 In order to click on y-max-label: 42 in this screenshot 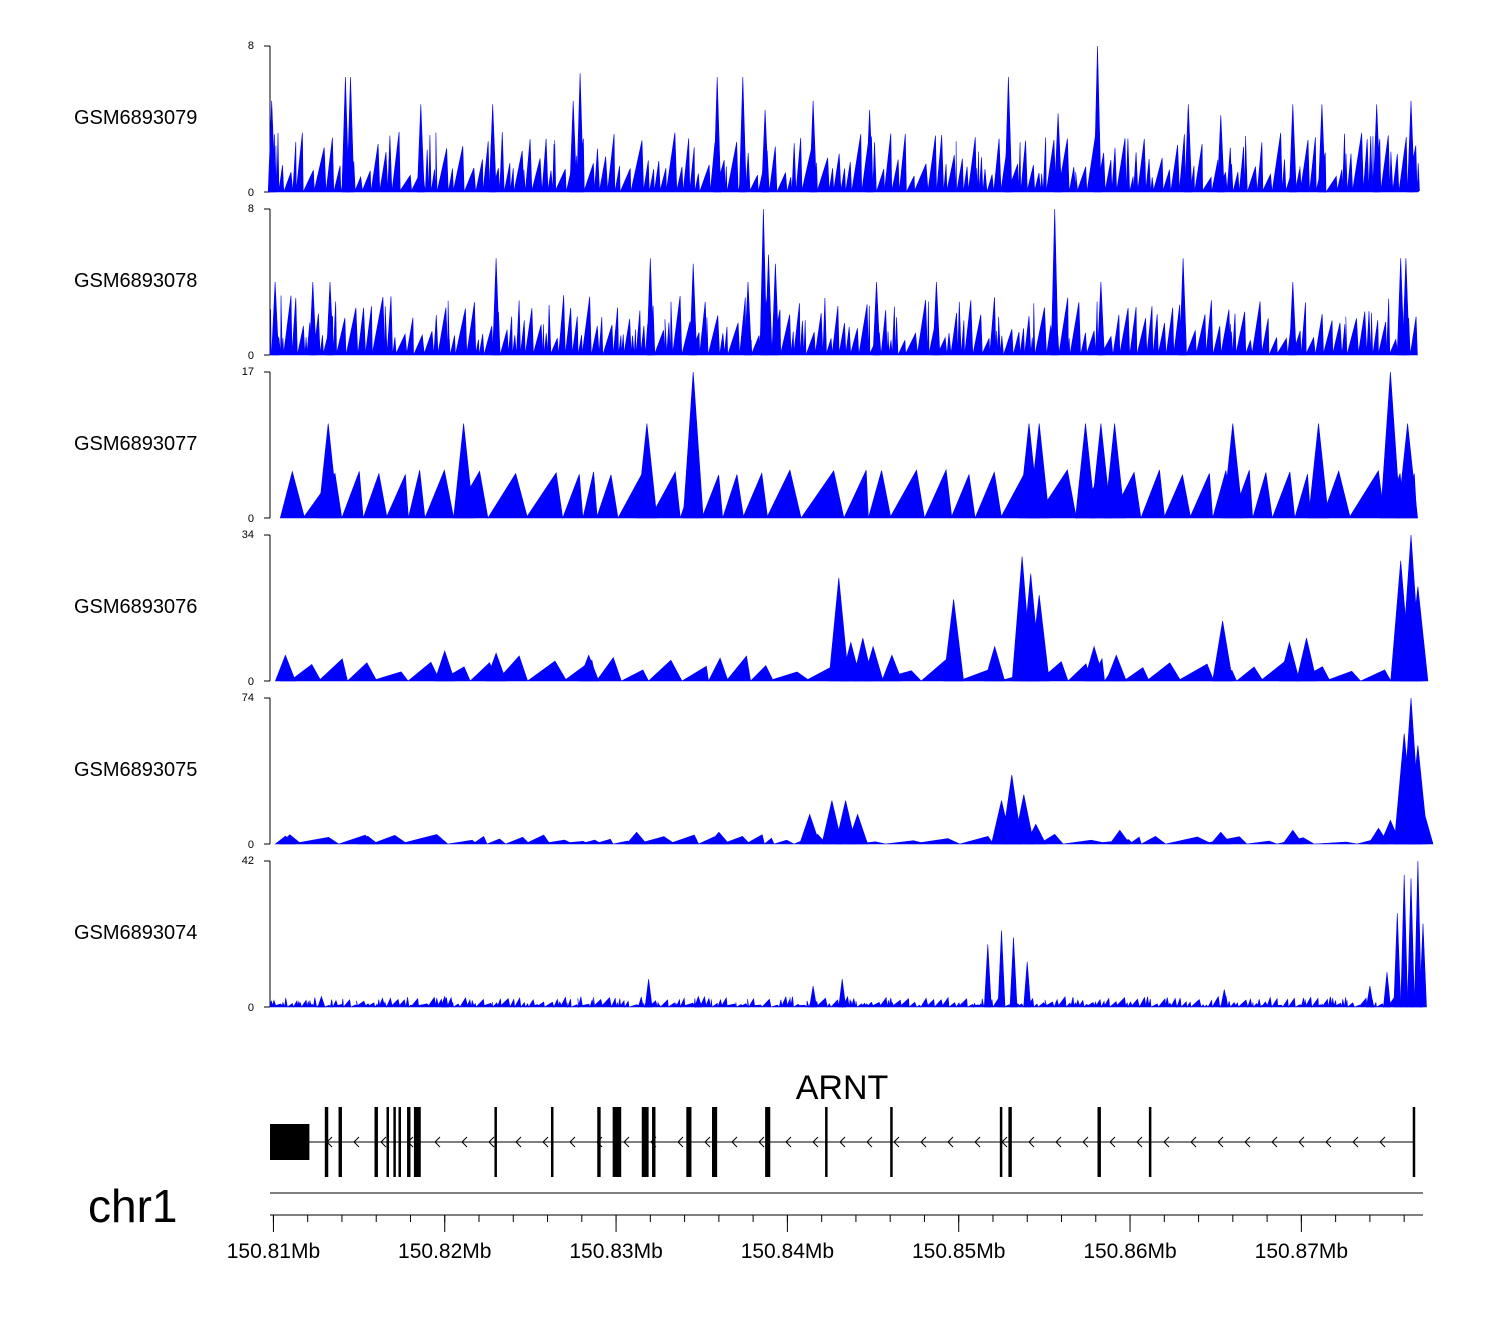, I will do `click(248, 861)`.